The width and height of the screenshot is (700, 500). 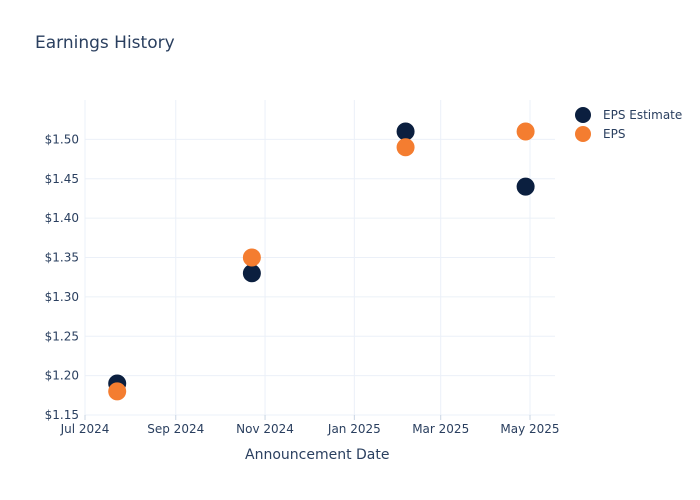 What do you see at coordinates (62, 415) in the screenshot?
I see `y-tick-label: $1.15` at bounding box center [62, 415].